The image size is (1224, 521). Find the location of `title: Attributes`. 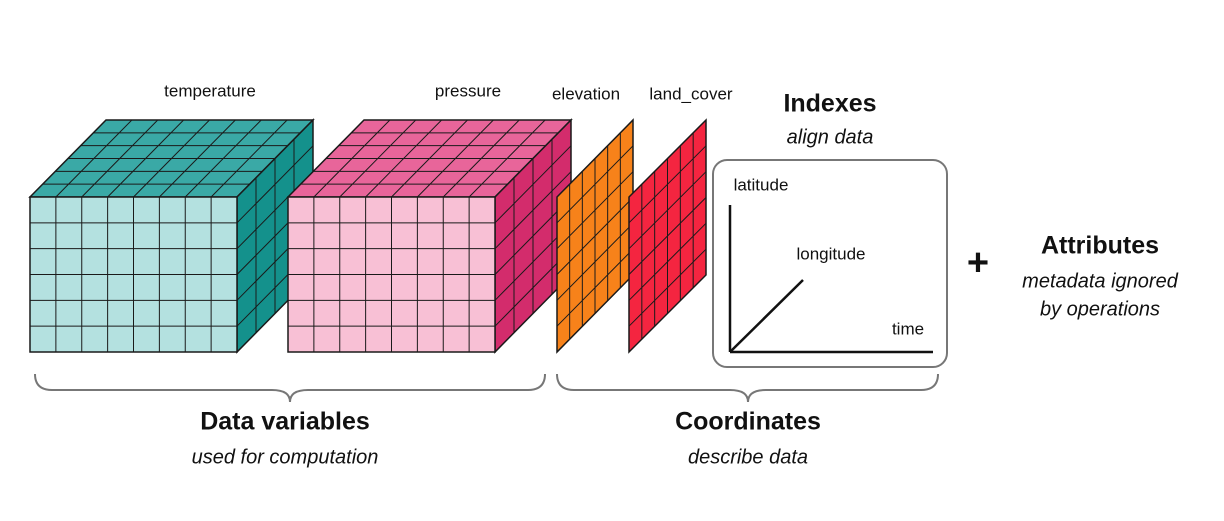

title: Attributes is located at coordinates (1100, 246).